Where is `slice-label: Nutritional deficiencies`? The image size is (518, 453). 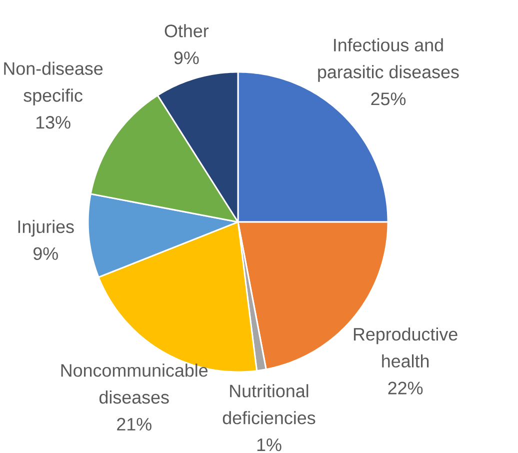
slice-label: Nutritional deficiencies is located at coordinates (269, 404).